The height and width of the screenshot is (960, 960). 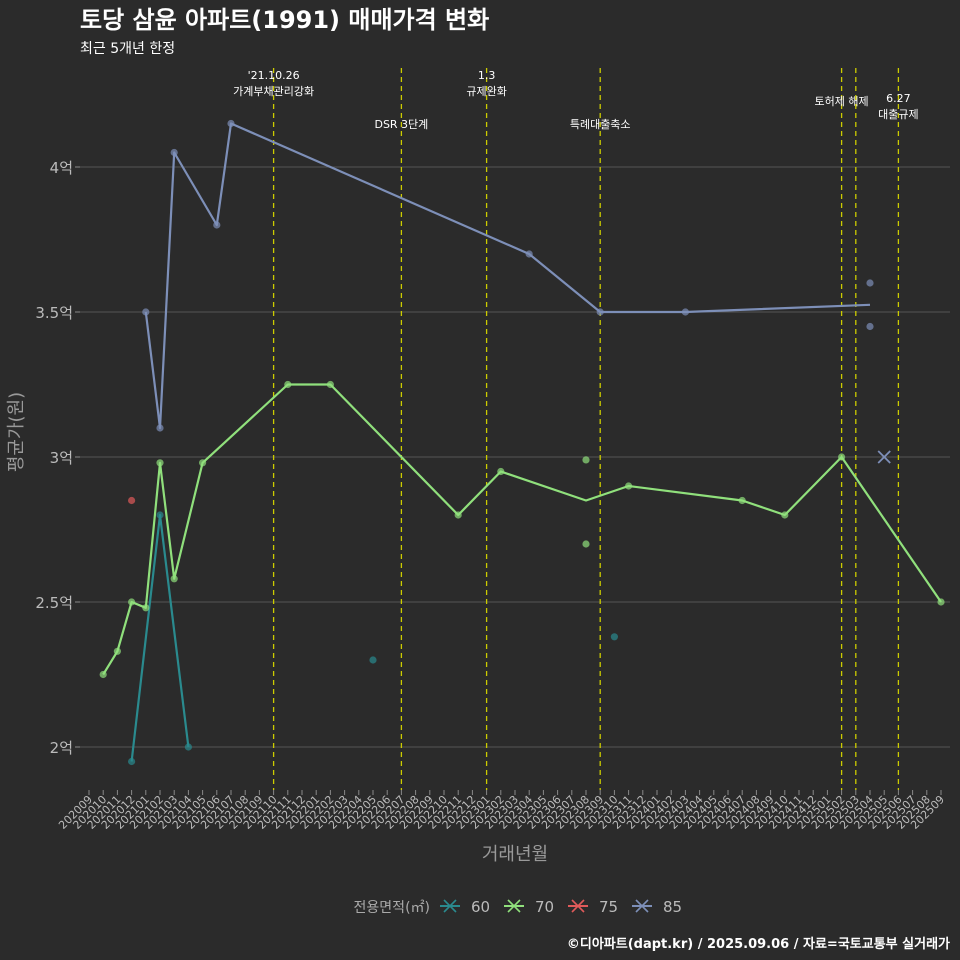 What do you see at coordinates (127, 49) in the screenshot?
I see `chart-subtitle: 최근 5개년 한정` at bounding box center [127, 49].